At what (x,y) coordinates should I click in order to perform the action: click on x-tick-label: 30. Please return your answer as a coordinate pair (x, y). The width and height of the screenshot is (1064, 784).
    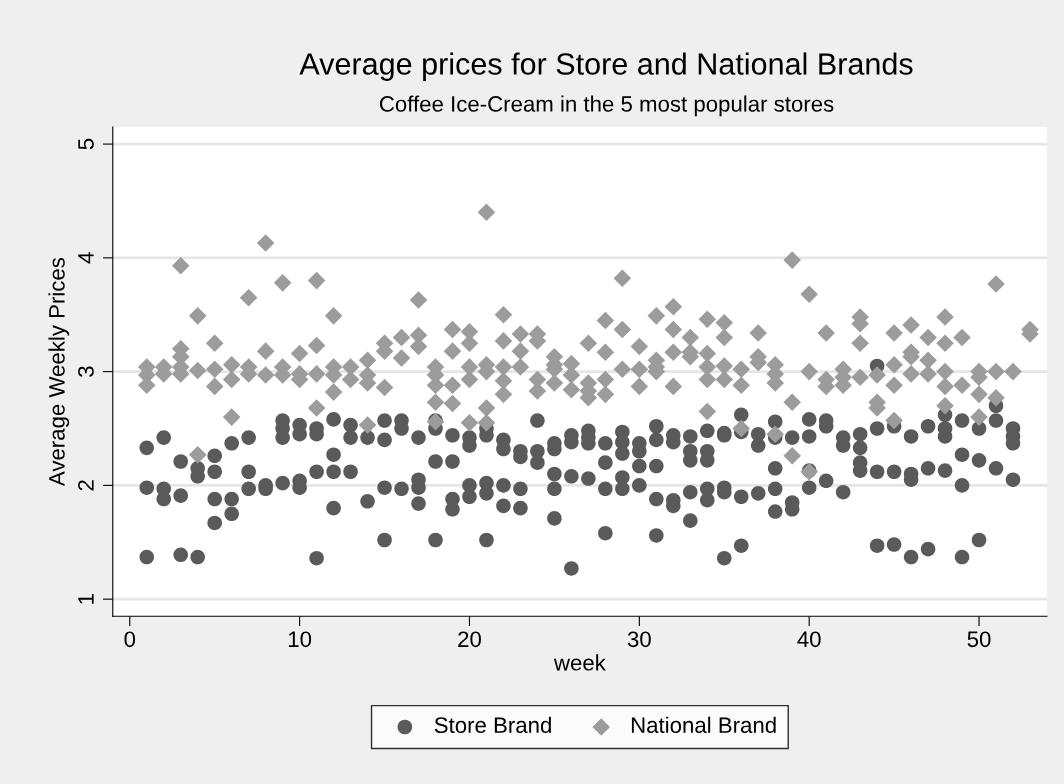
    Looking at the image, I should click on (639, 639).